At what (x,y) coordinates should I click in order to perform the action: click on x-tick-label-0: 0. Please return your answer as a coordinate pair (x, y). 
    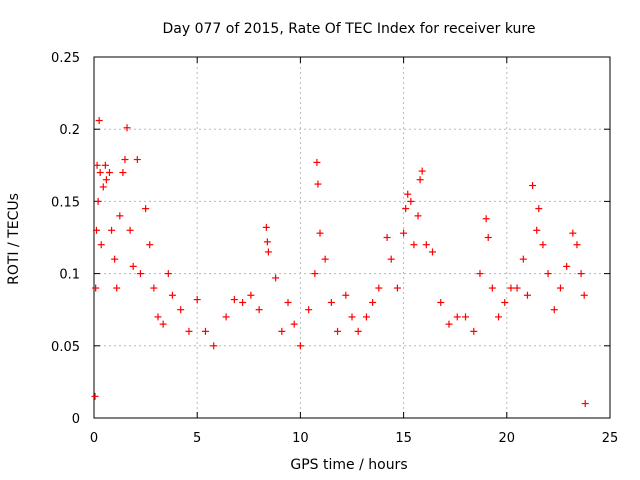
    Looking at the image, I should click on (94, 438).